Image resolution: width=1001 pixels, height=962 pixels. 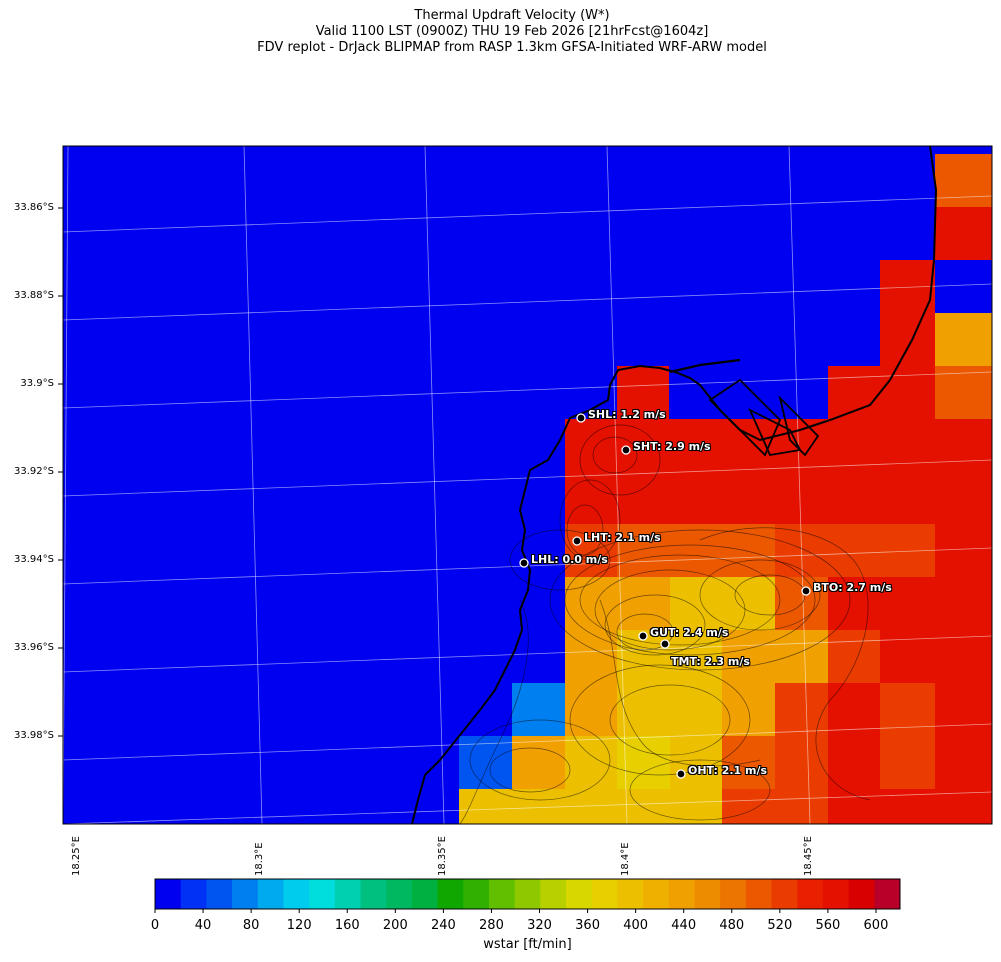 What do you see at coordinates (732, 925) in the screenshot?
I see `colorbar-tick-label: 480` at bounding box center [732, 925].